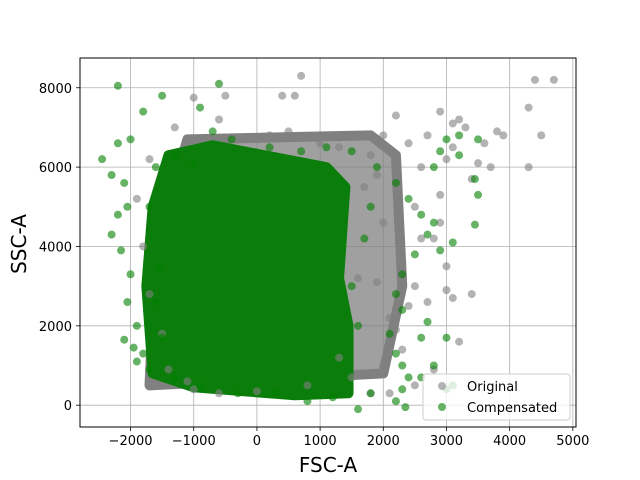 The width and height of the screenshot is (640, 480). Describe the element at coordinates (55, 327) in the screenshot. I see `y-tick-label: 2000` at that location.